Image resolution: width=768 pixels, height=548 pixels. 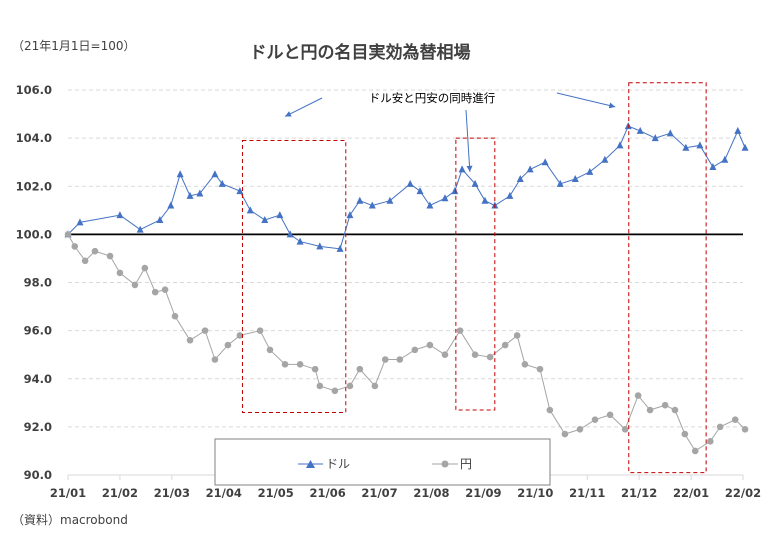 What do you see at coordinates (38, 379) in the screenshot?
I see `y-tick-label: 94.0` at bounding box center [38, 379].